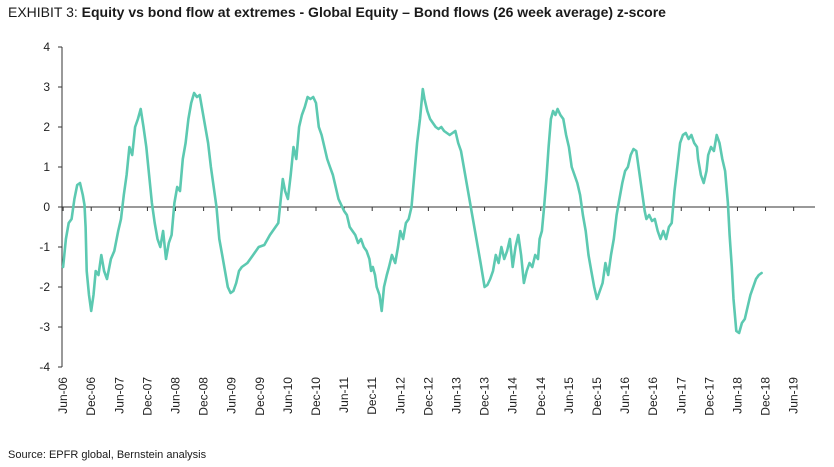  What do you see at coordinates (147, 396) in the screenshot?
I see `x-tick-label: Dec-07` at bounding box center [147, 396].